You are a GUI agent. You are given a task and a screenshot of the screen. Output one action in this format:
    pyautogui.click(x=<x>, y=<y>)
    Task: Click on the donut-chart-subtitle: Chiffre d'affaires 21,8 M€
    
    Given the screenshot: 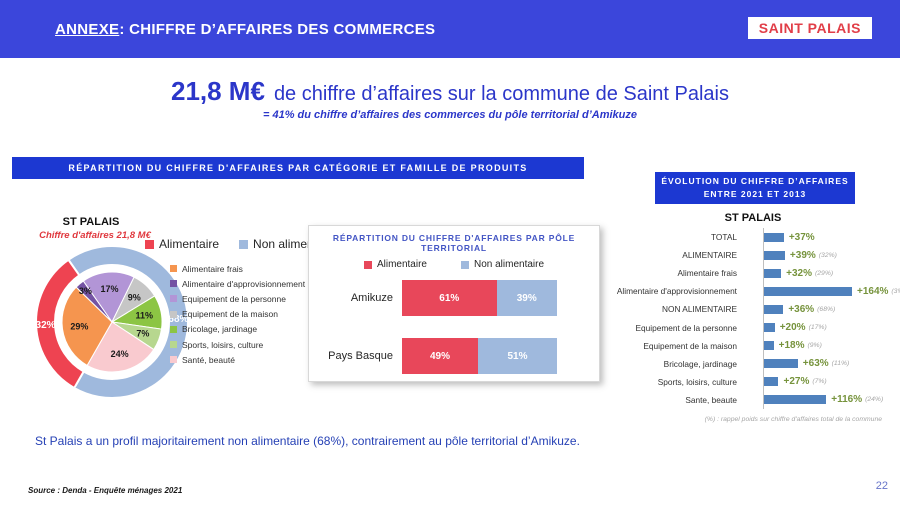 What is the action you would take?
    pyautogui.click(x=95, y=235)
    